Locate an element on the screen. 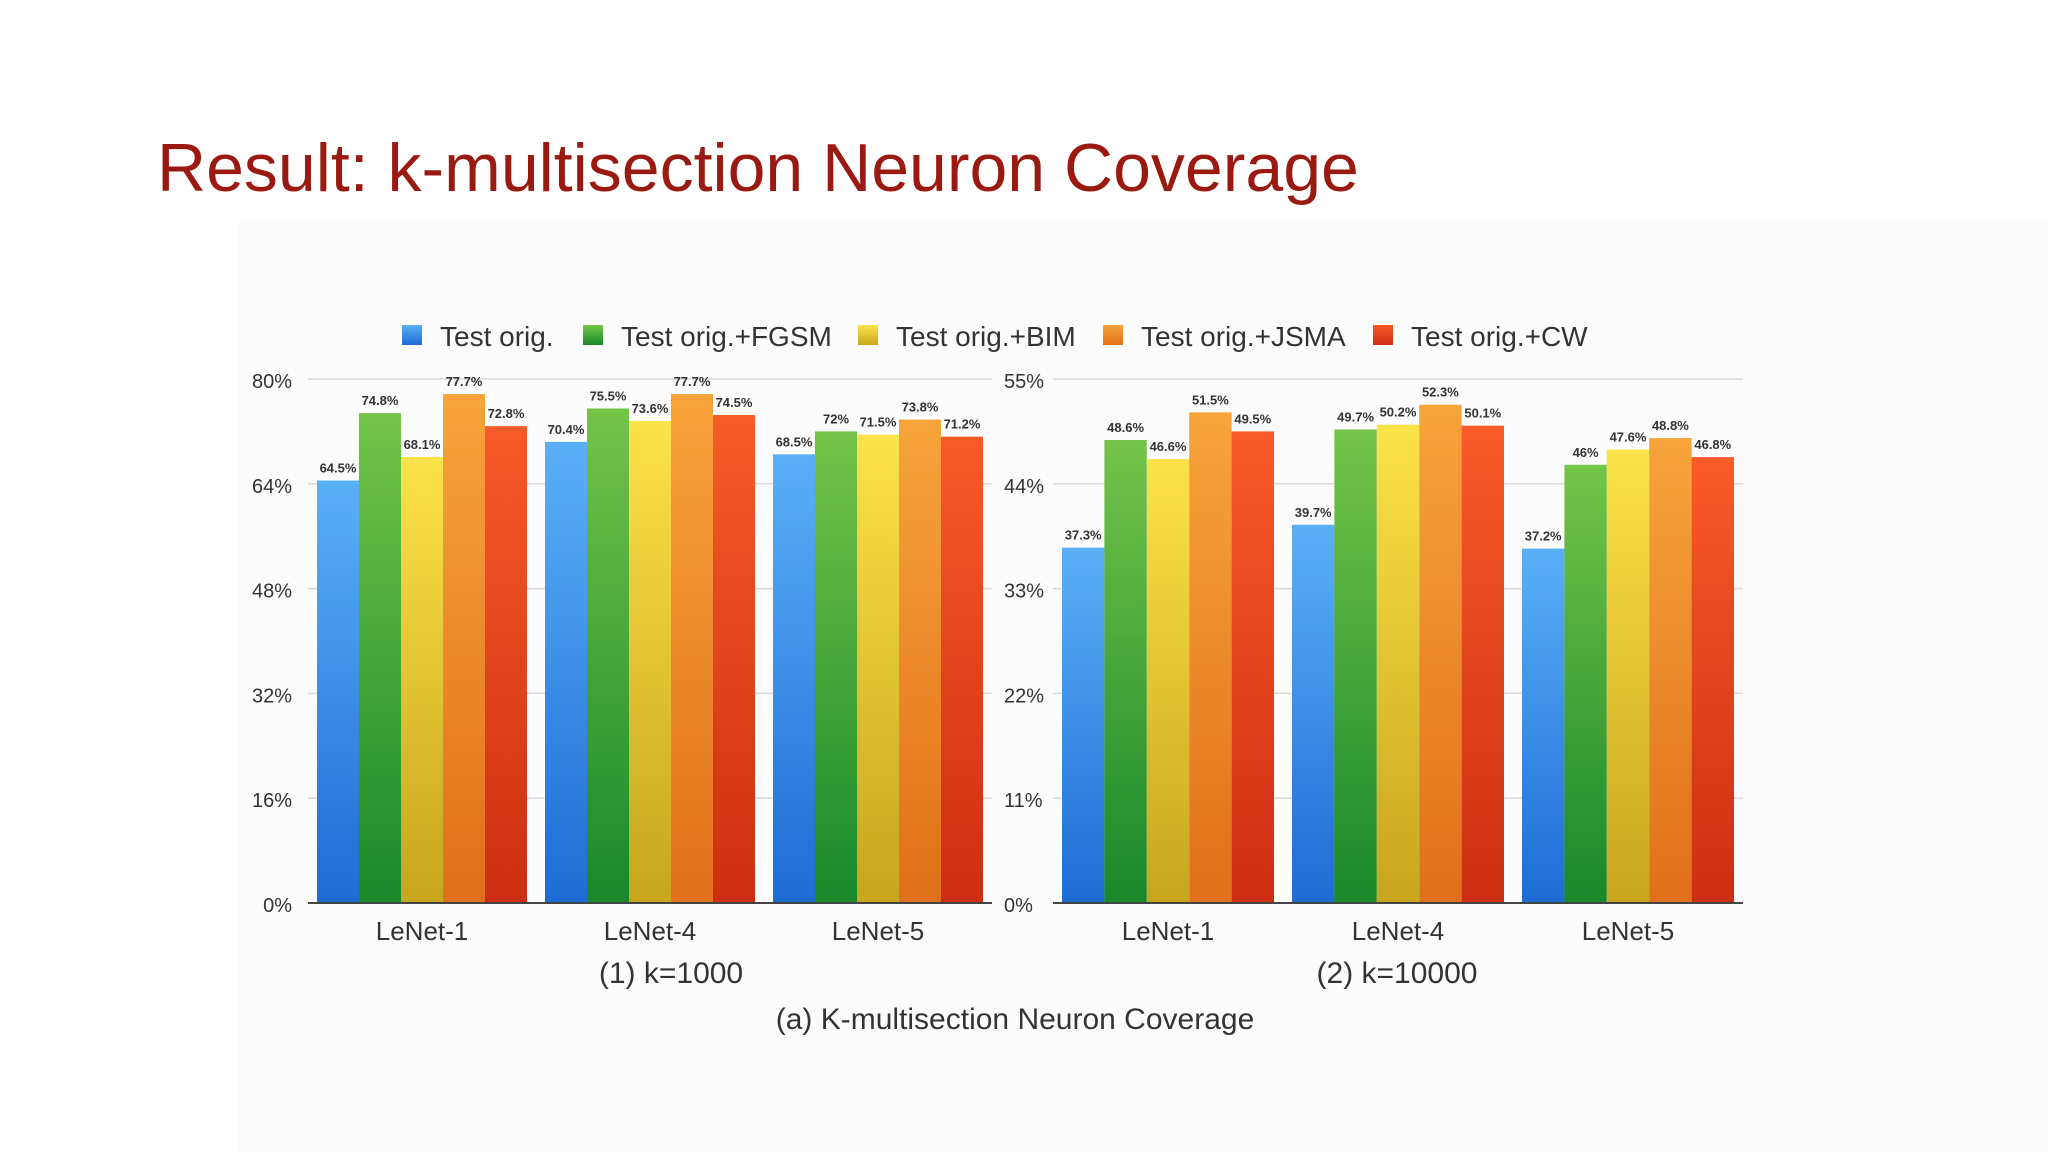  legend-swatch-test-orig is located at coordinates (412, 335).